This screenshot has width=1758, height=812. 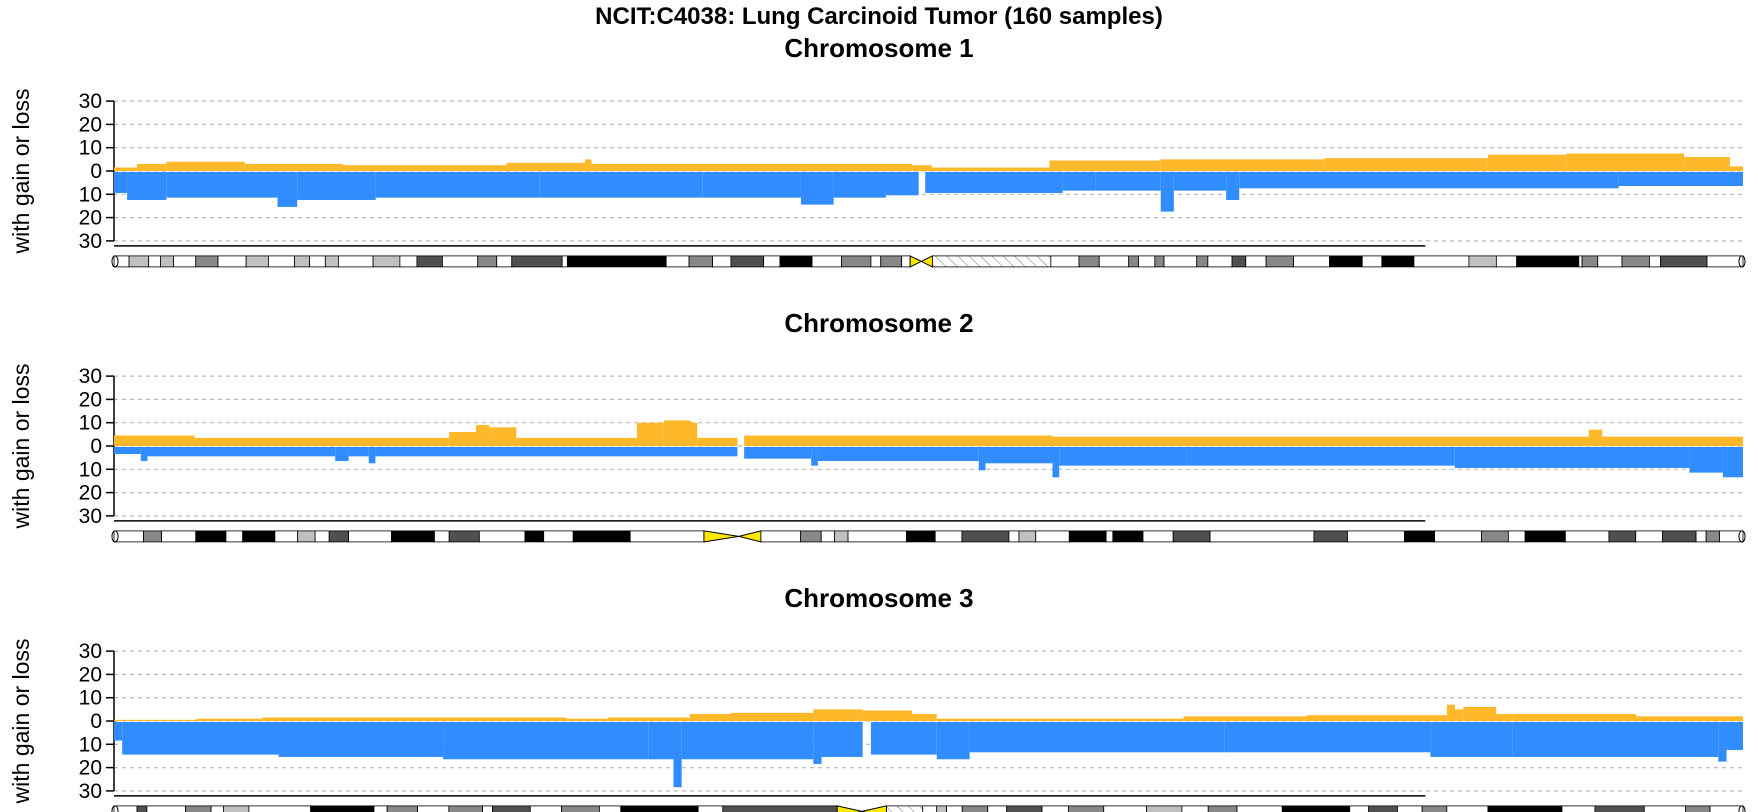 I want to click on y-axis-label: with gain or loss, so click(x=21, y=722).